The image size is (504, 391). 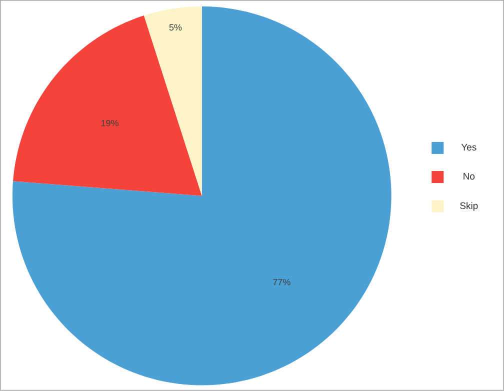 I want to click on data-label: 19%, so click(x=109, y=123).